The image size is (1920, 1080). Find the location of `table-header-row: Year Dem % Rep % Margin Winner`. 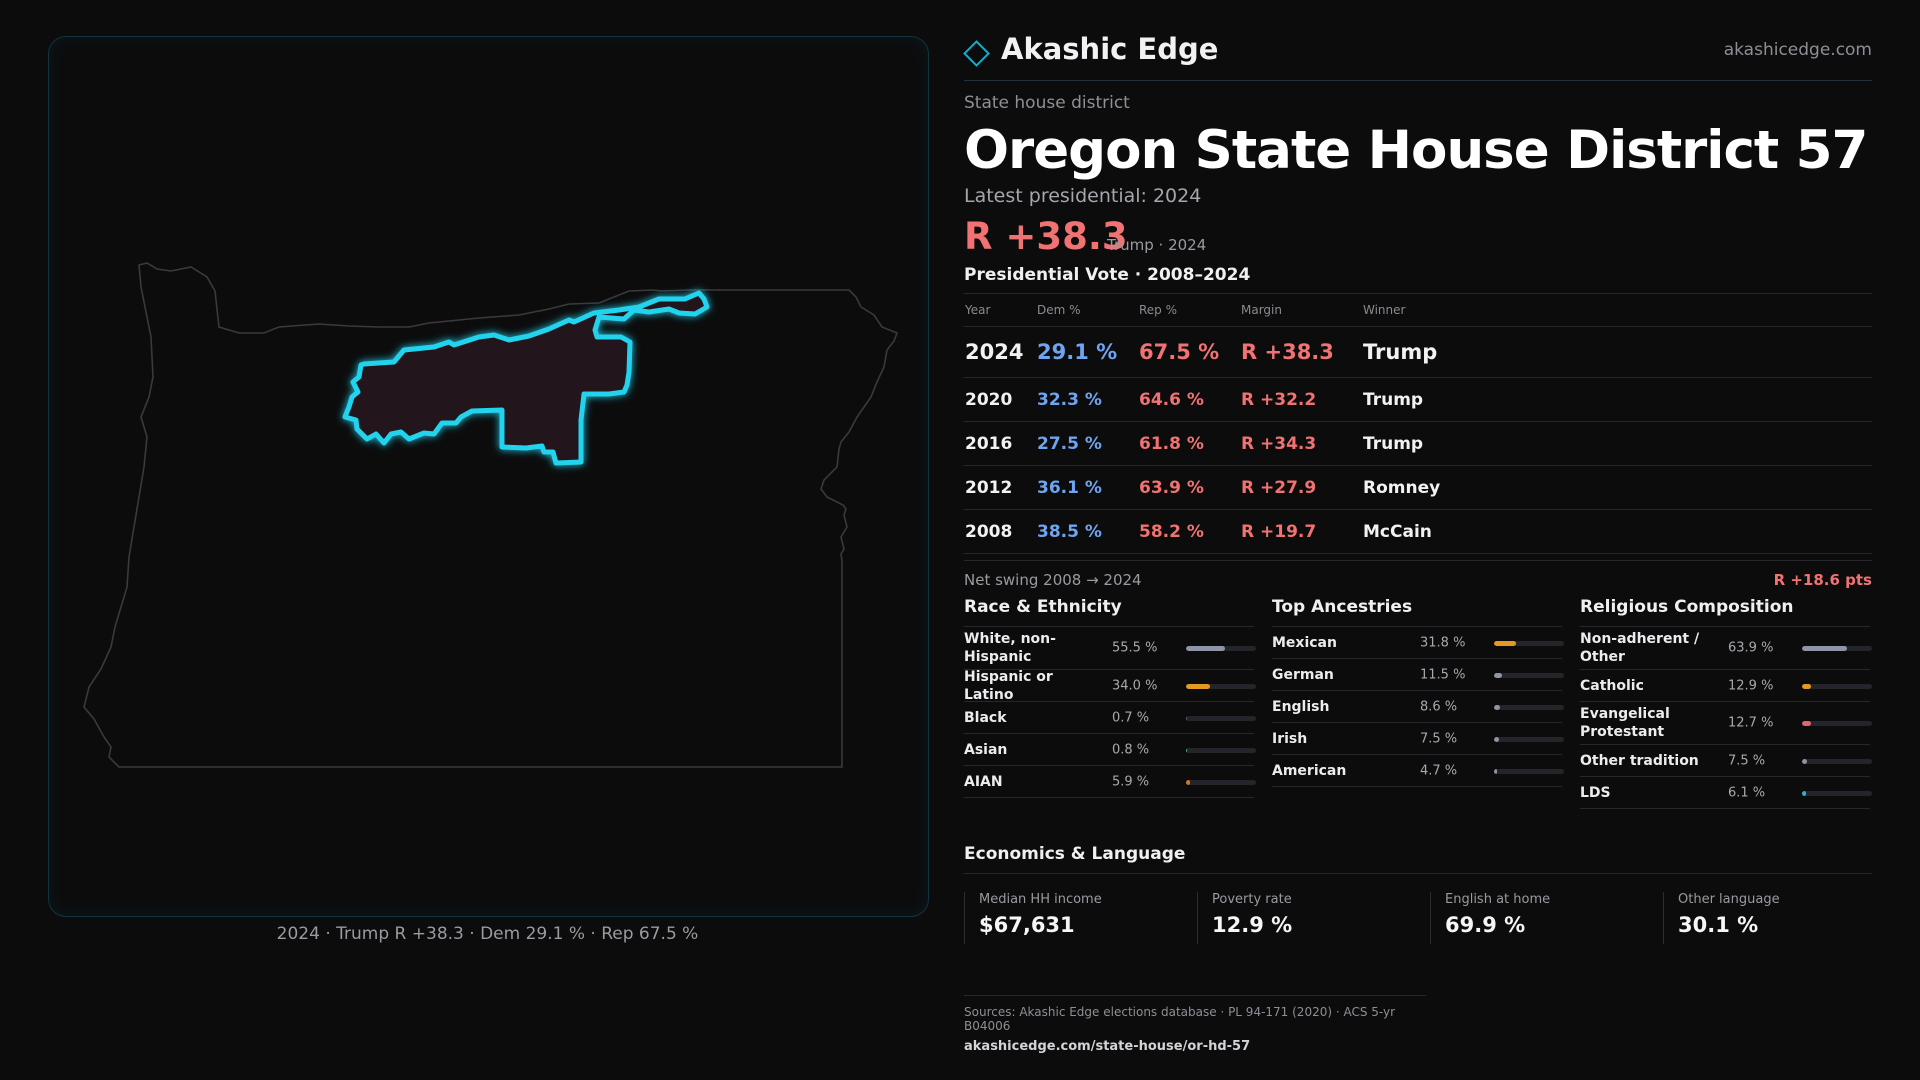

table-header-row: Year Dem % Rep % Margin Winner is located at coordinates (1418, 310).